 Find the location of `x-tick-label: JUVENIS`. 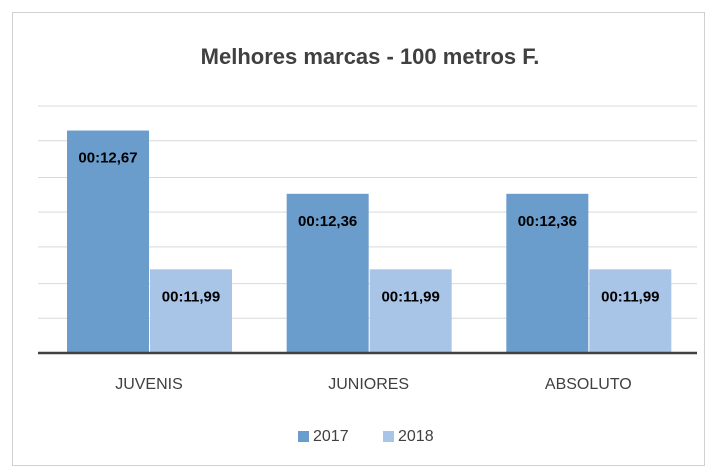

x-tick-label: JUVENIS is located at coordinates (149, 384).